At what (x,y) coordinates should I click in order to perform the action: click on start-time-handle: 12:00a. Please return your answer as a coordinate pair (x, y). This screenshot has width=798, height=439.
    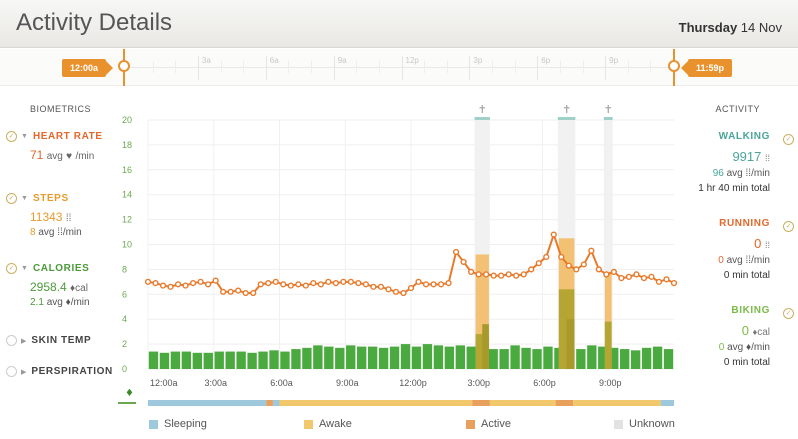
    Looking at the image, I should click on (88, 68).